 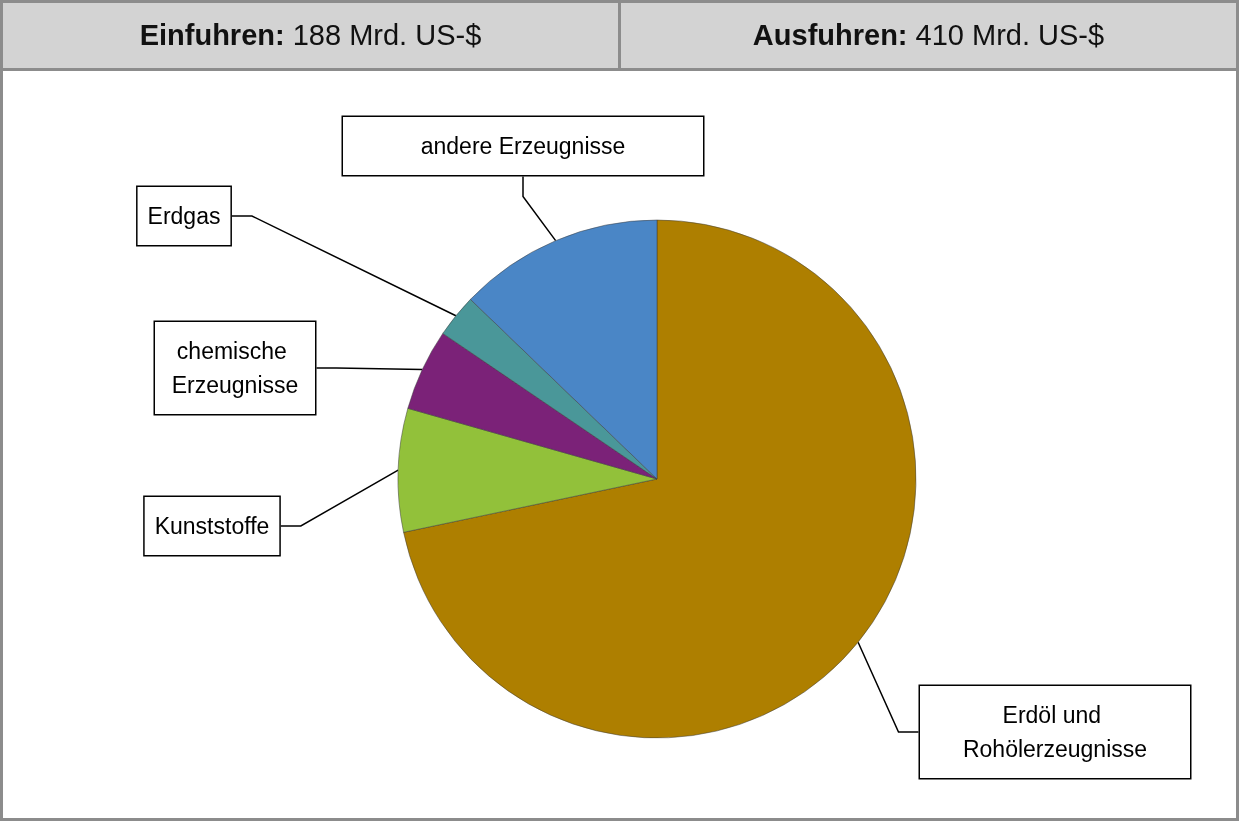 I want to click on slice-label: andere Erzeugnisse, so click(x=523, y=146).